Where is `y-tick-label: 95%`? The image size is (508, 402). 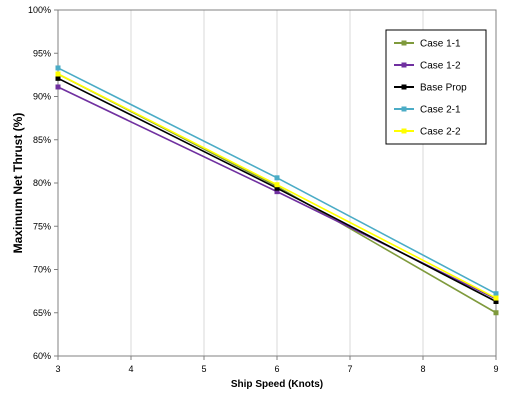 y-tick-label: 95% is located at coordinates (42, 53).